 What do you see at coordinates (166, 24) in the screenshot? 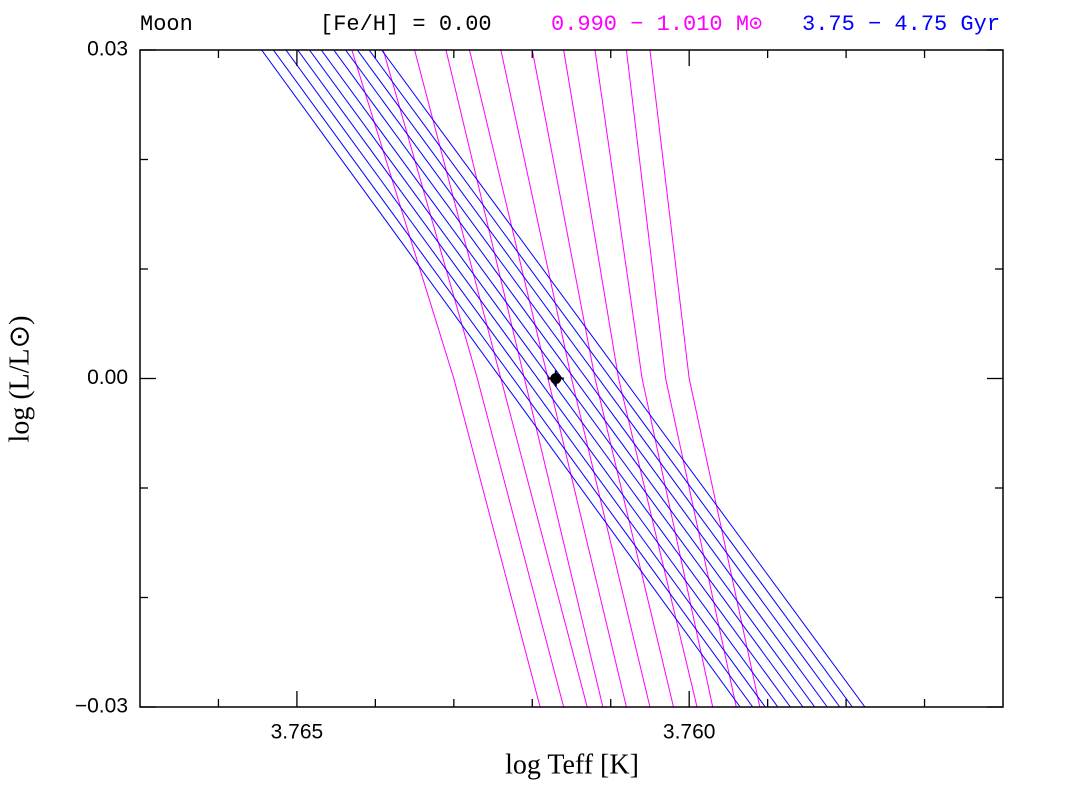
I see `object-label: Moon` at bounding box center [166, 24].